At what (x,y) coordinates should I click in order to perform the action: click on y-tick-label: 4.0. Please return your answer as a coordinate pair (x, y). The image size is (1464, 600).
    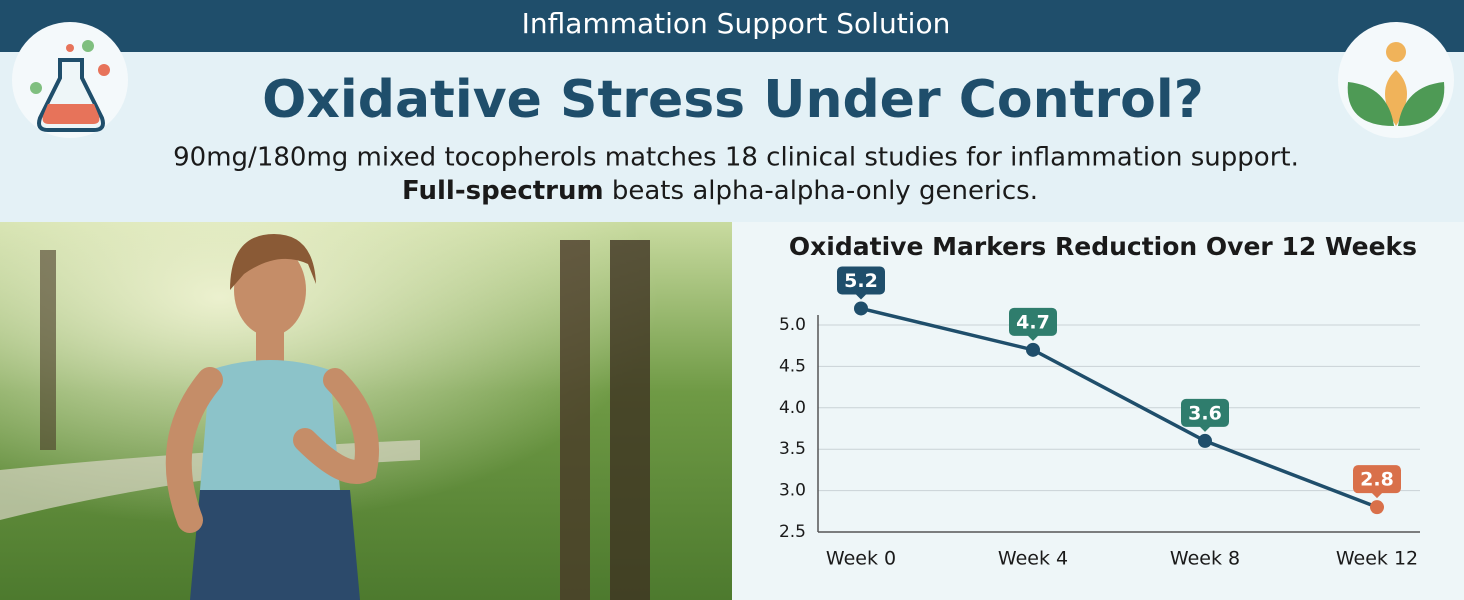
    Looking at the image, I should click on (792, 408).